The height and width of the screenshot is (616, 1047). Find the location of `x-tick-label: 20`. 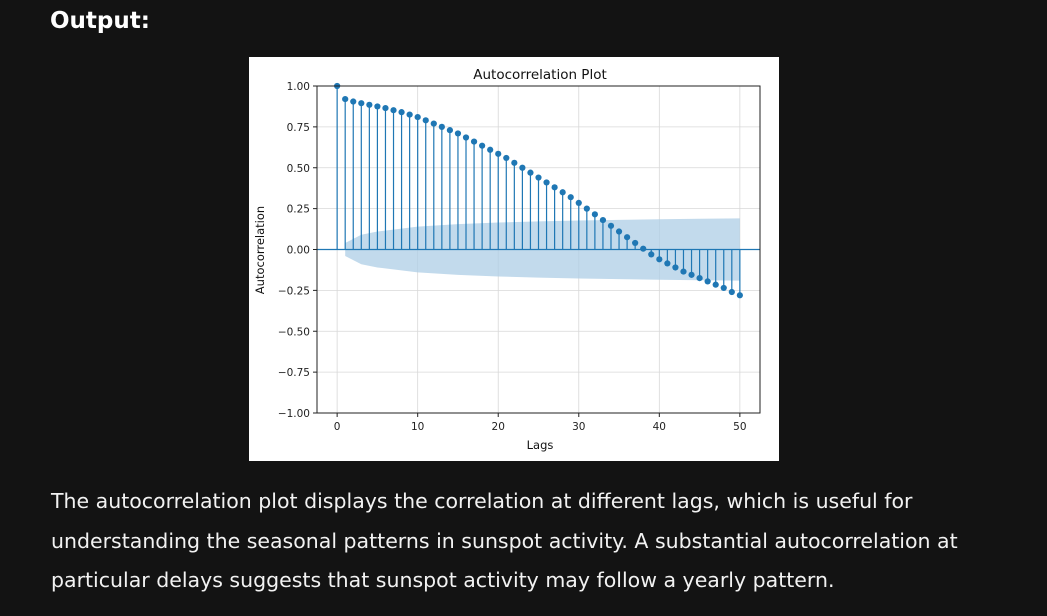

x-tick-label: 20 is located at coordinates (498, 427).